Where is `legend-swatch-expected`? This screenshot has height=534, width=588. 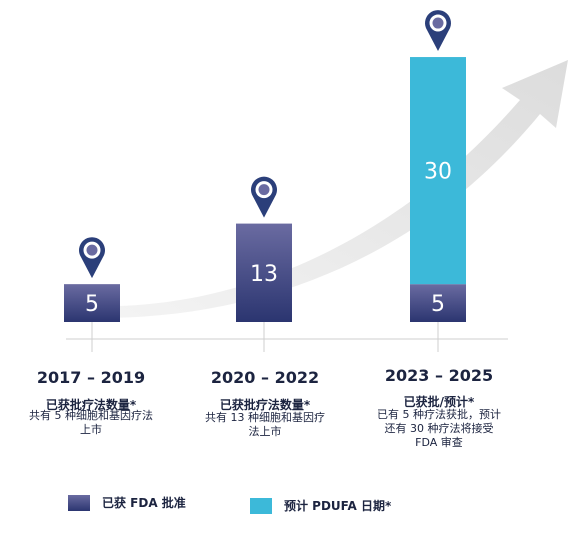
legend-swatch-expected is located at coordinates (261, 505).